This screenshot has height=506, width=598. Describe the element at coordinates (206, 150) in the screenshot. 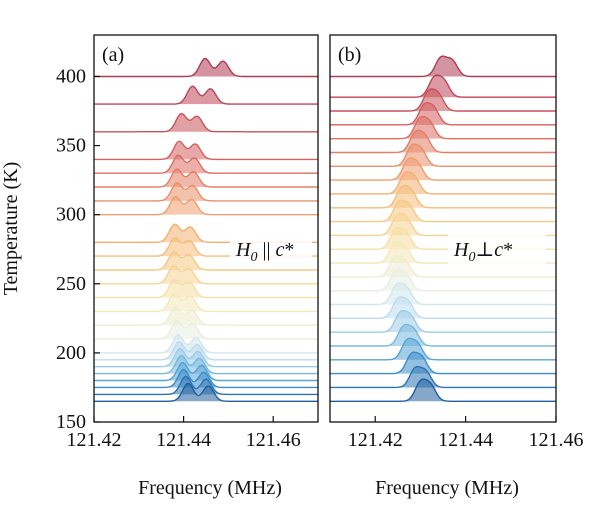

I see `spectrum-line-340K` at that location.